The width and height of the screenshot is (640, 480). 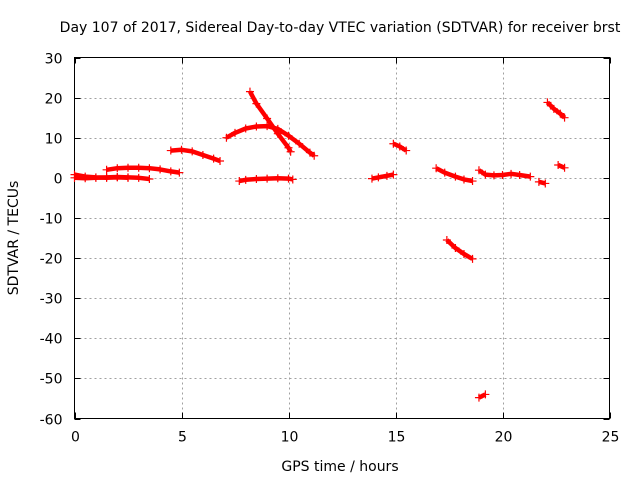 I want to click on x-tick-label: 25, so click(x=611, y=438).